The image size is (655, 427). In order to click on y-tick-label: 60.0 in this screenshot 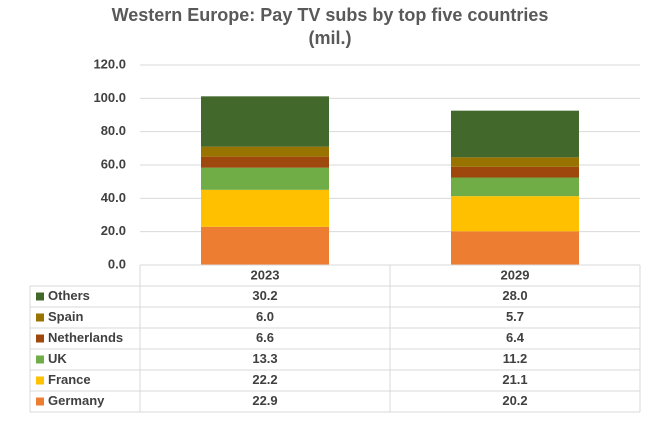, I will do `click(113, 163)`.